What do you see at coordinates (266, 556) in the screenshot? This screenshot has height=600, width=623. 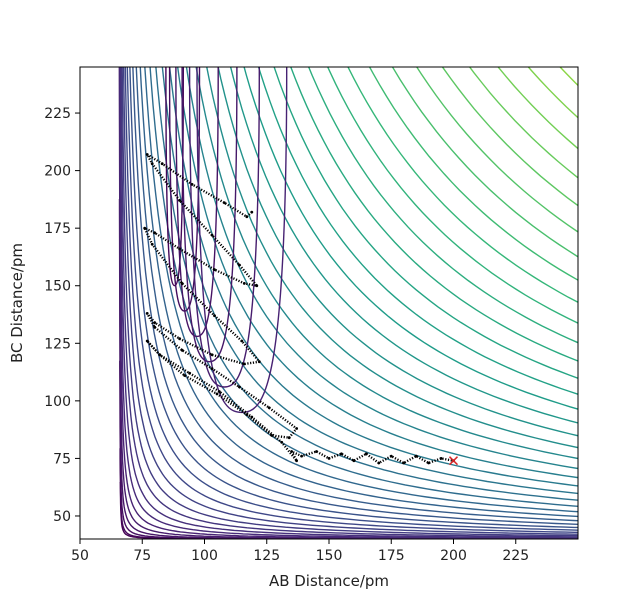 I see `x-tick-label: 125` at bounding box center [266, 556].